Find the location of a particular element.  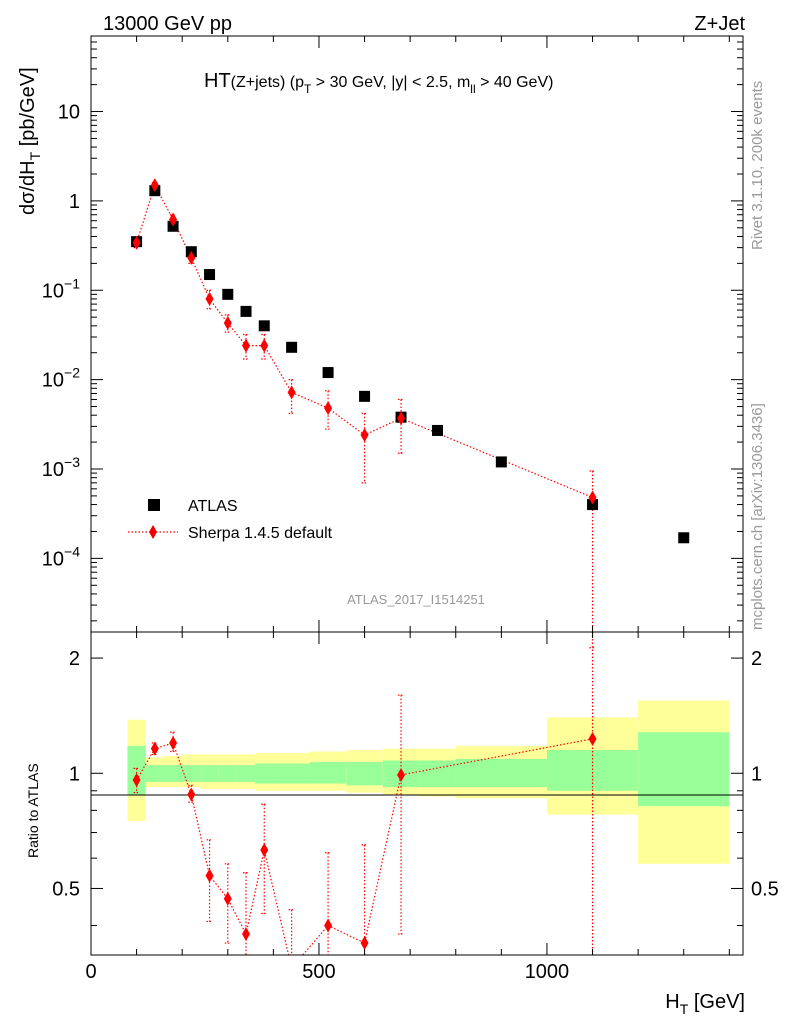

ratio-bands is located at coordinates (428, 782).